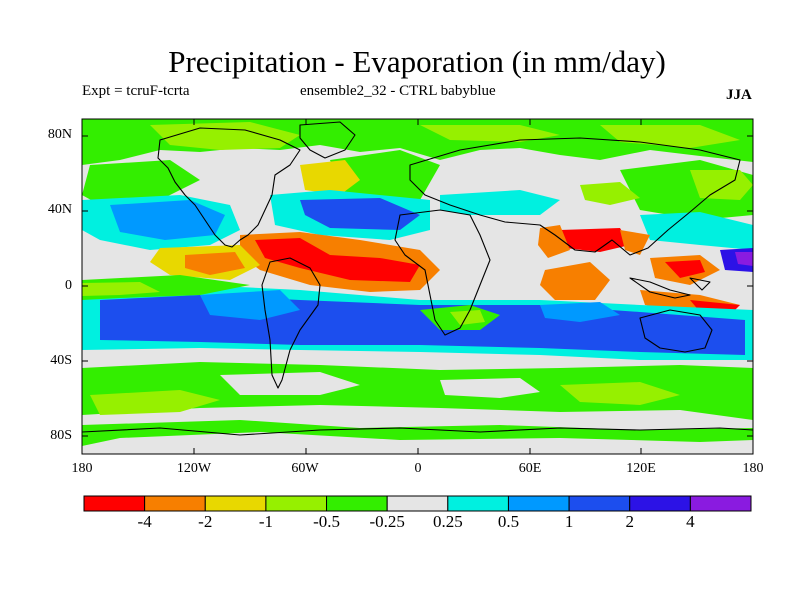 This screenshot has width=800, height=600. Describe the element at coordinates (68, 285) in the screenshot. I see `lat-label-eq: 0` at that location.